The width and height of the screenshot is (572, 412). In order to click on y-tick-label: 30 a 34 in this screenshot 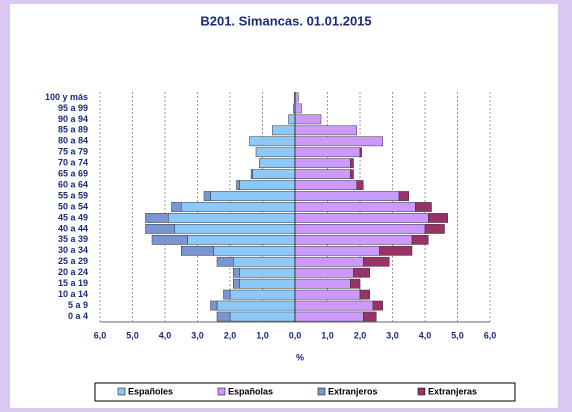, I will do `click(73, 250)`.